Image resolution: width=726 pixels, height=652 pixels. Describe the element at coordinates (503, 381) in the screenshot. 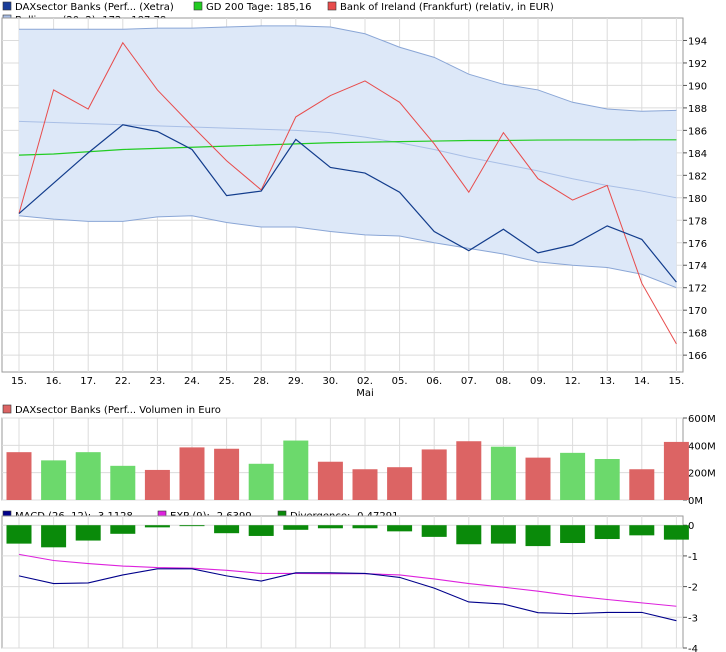

I see `main-x-tick-label: 08.` at that location.